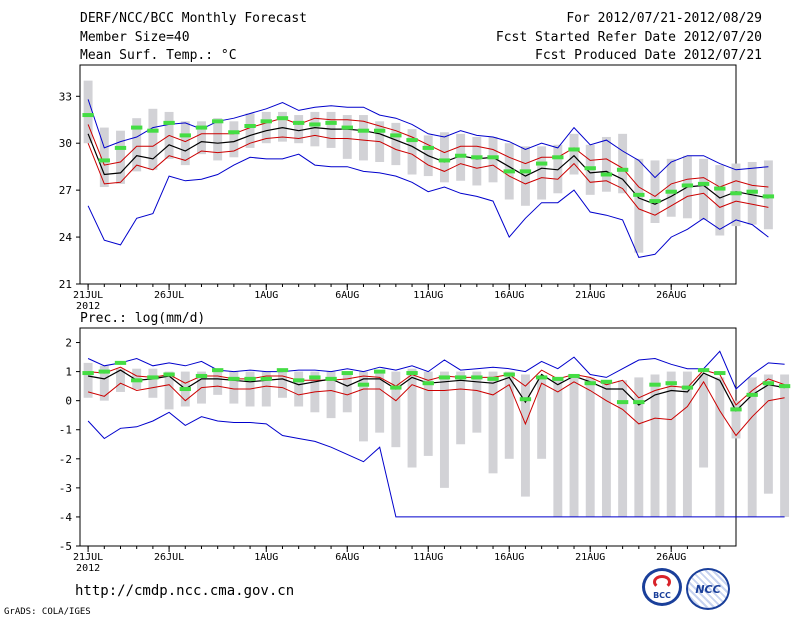 This screenshot has height=619, width=800. Describe the element at coordinates (88, 306) in the screenshot. I see `temp-year-label: 2012` at that location.